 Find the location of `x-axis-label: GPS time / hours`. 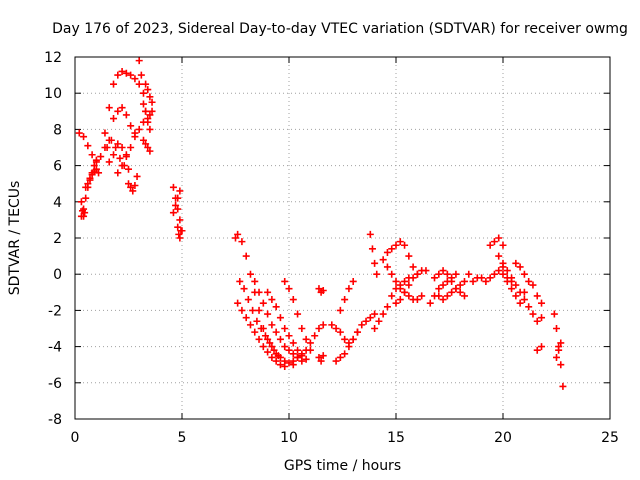

x-axis-label: GPS time / hours is located at coordinates (342, 466).